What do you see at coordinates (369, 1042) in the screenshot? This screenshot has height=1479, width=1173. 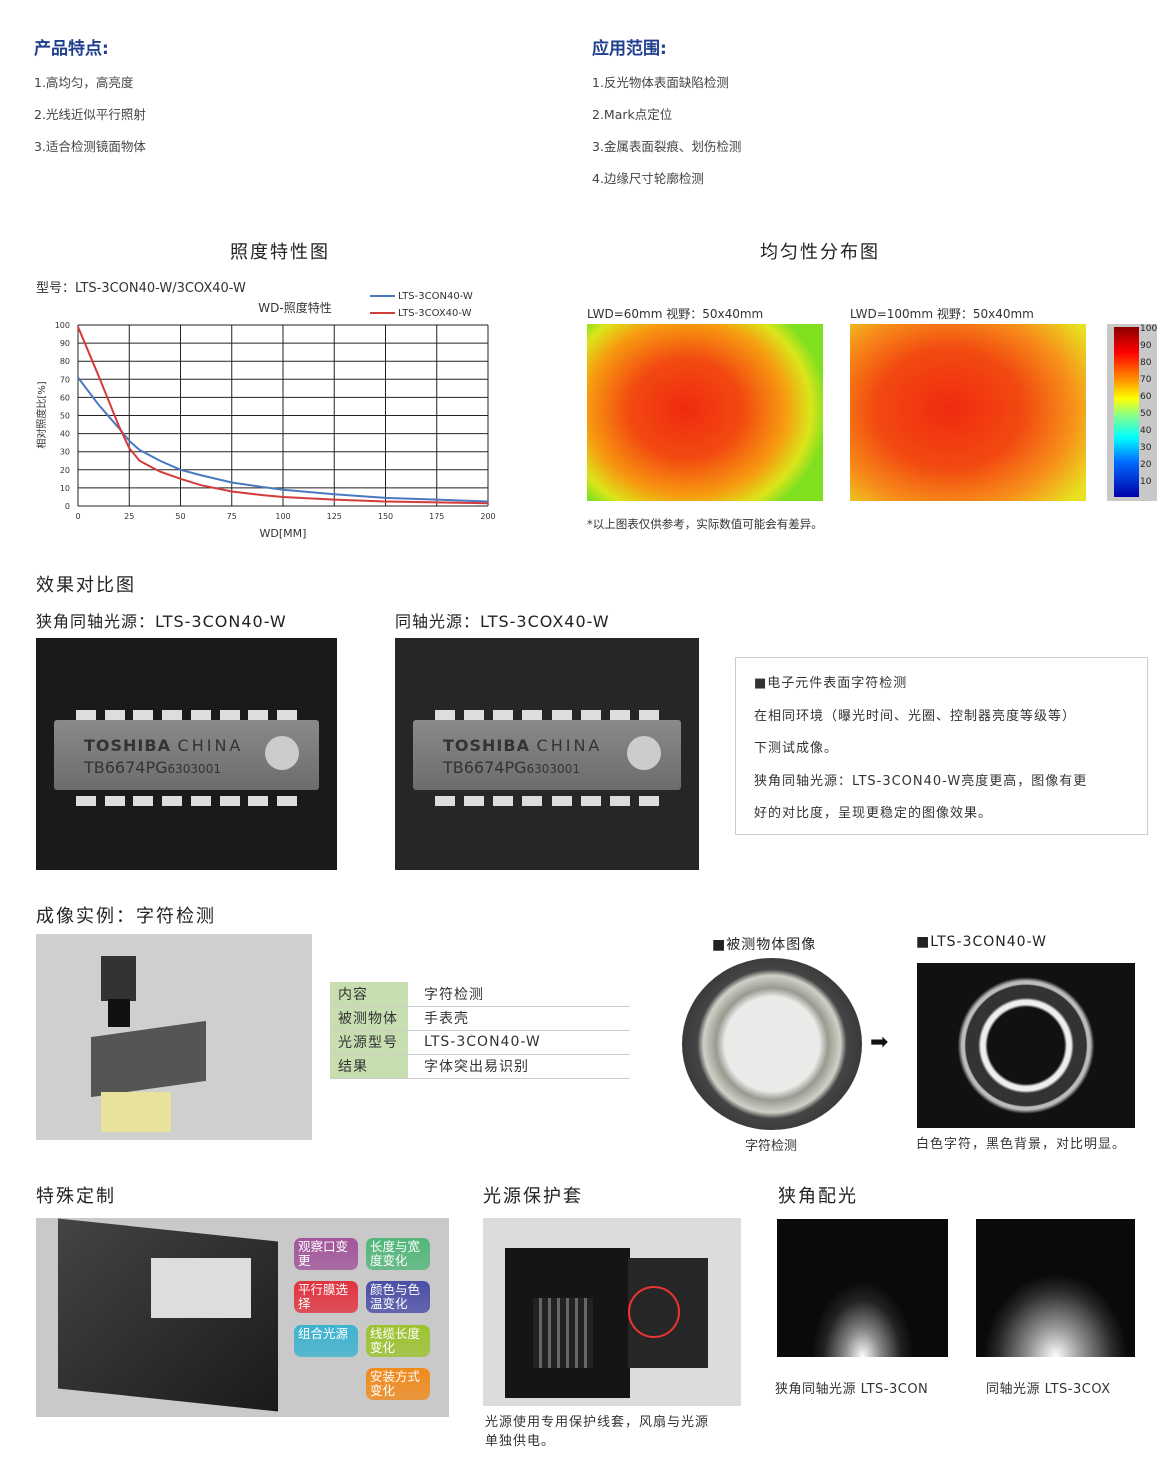 I see `table-key: 光源型号` at bounding box center [369, 1042].